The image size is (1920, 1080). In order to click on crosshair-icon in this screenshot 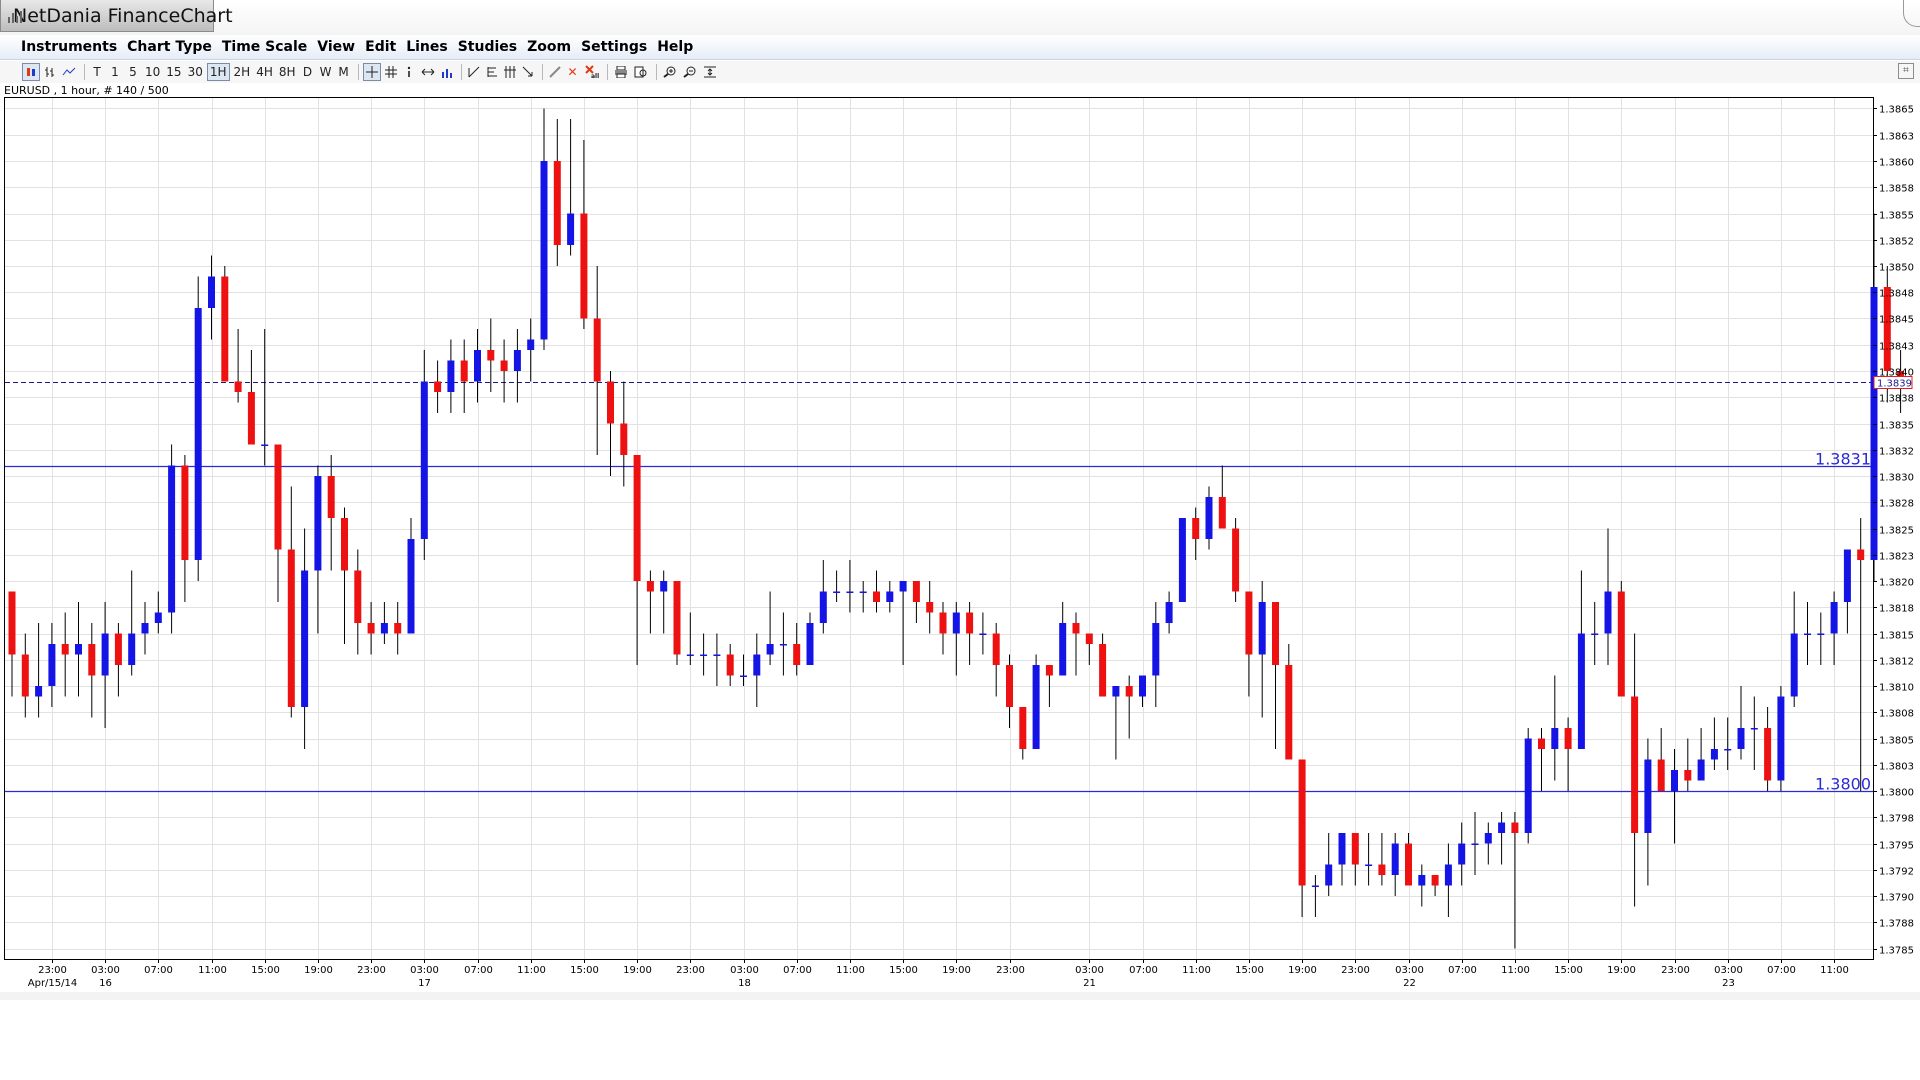, I will do `click(371, 72)`.